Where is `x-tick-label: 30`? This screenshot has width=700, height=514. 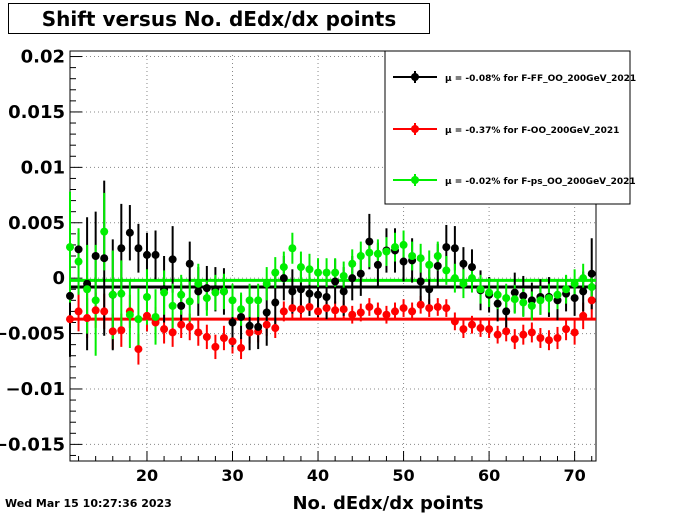
x-tick-label: 30 is located at coordinates (232, 475).